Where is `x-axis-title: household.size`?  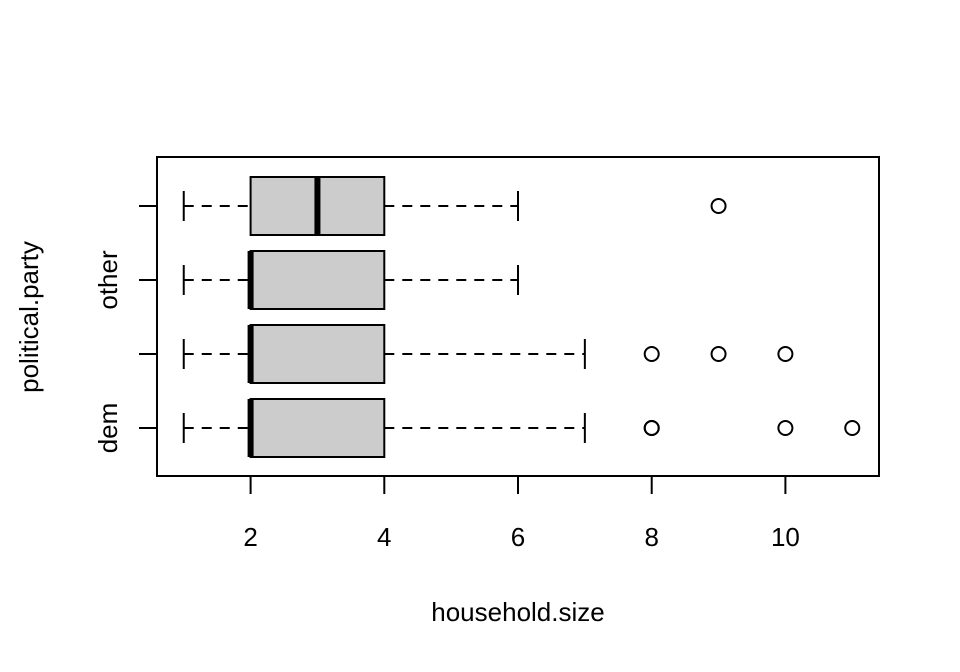
x-axis-title: household.size is located at coordinates (517, 612).